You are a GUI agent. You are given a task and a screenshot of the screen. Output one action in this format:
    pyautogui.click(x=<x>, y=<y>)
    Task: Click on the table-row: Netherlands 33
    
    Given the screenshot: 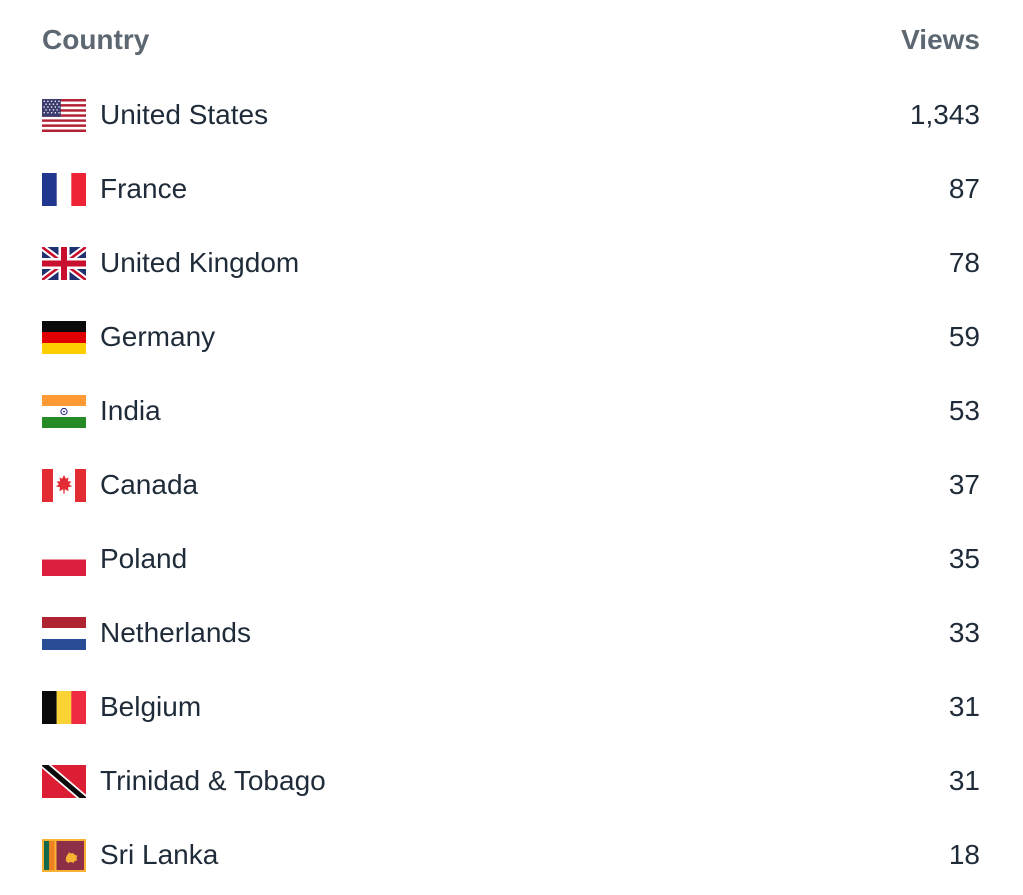 What is the action you would take?
    pyautogui.click(x=511, y=633)
    